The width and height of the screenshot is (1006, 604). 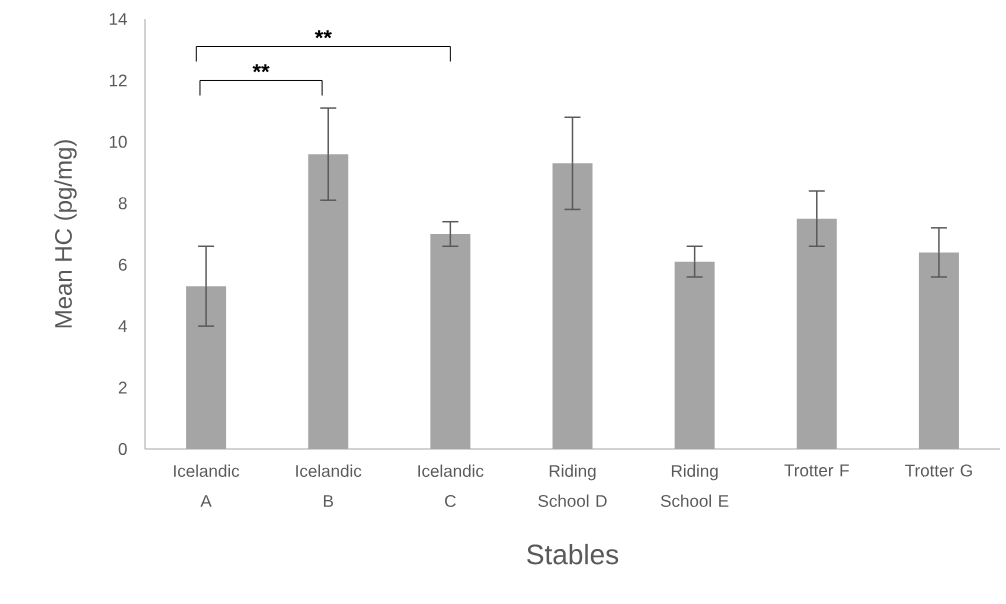 What do you see at coordinates (329, 485) in the screenshot?
I see `x-tick-label: Icelandic B` at bounding box center [329, 485].